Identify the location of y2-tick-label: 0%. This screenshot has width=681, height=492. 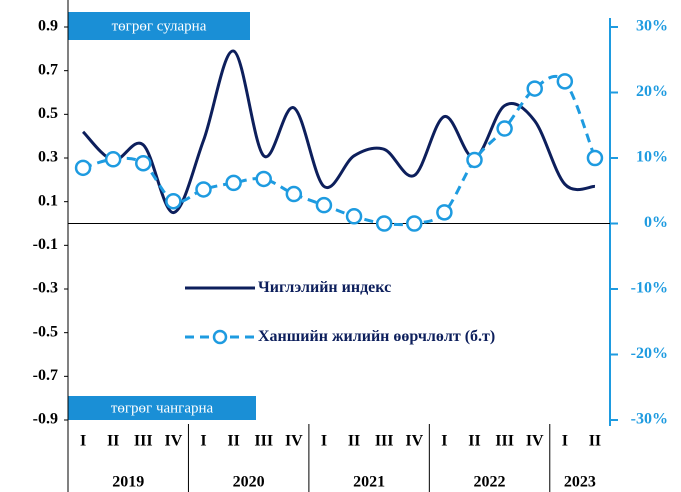
(656, 222).